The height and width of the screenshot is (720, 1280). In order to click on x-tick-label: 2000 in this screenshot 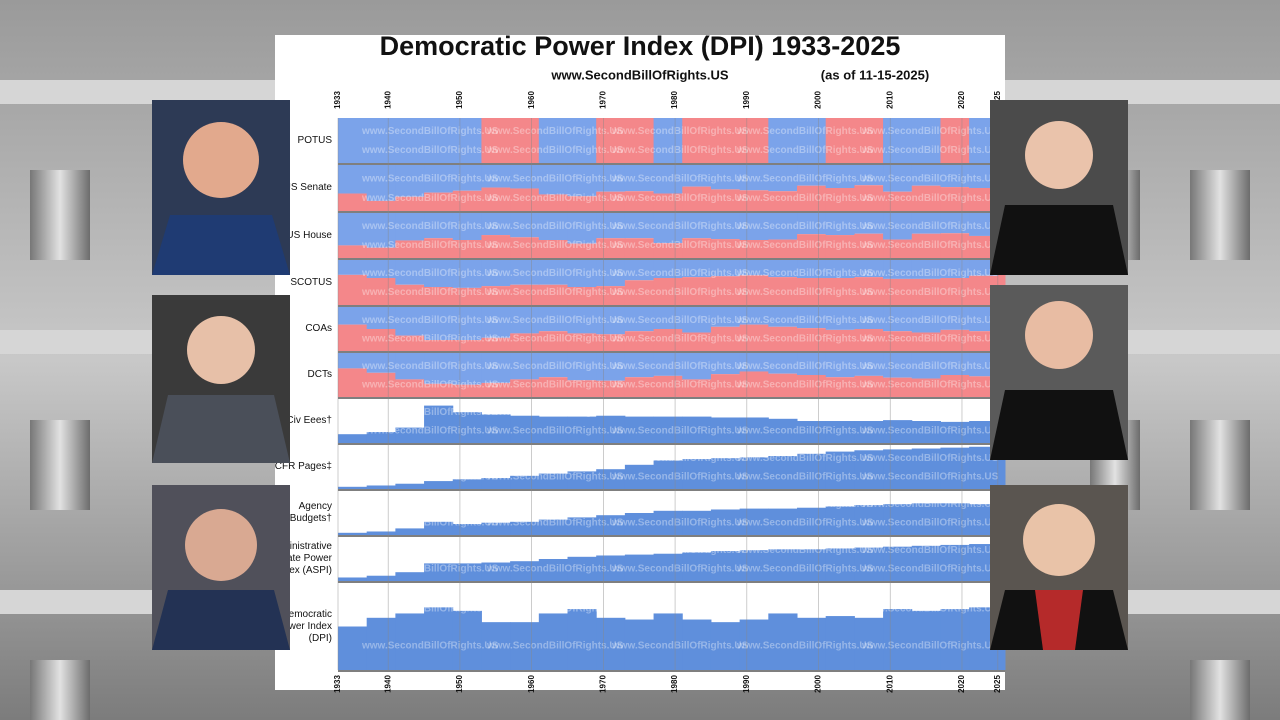, I will do `click(818, 684)`.